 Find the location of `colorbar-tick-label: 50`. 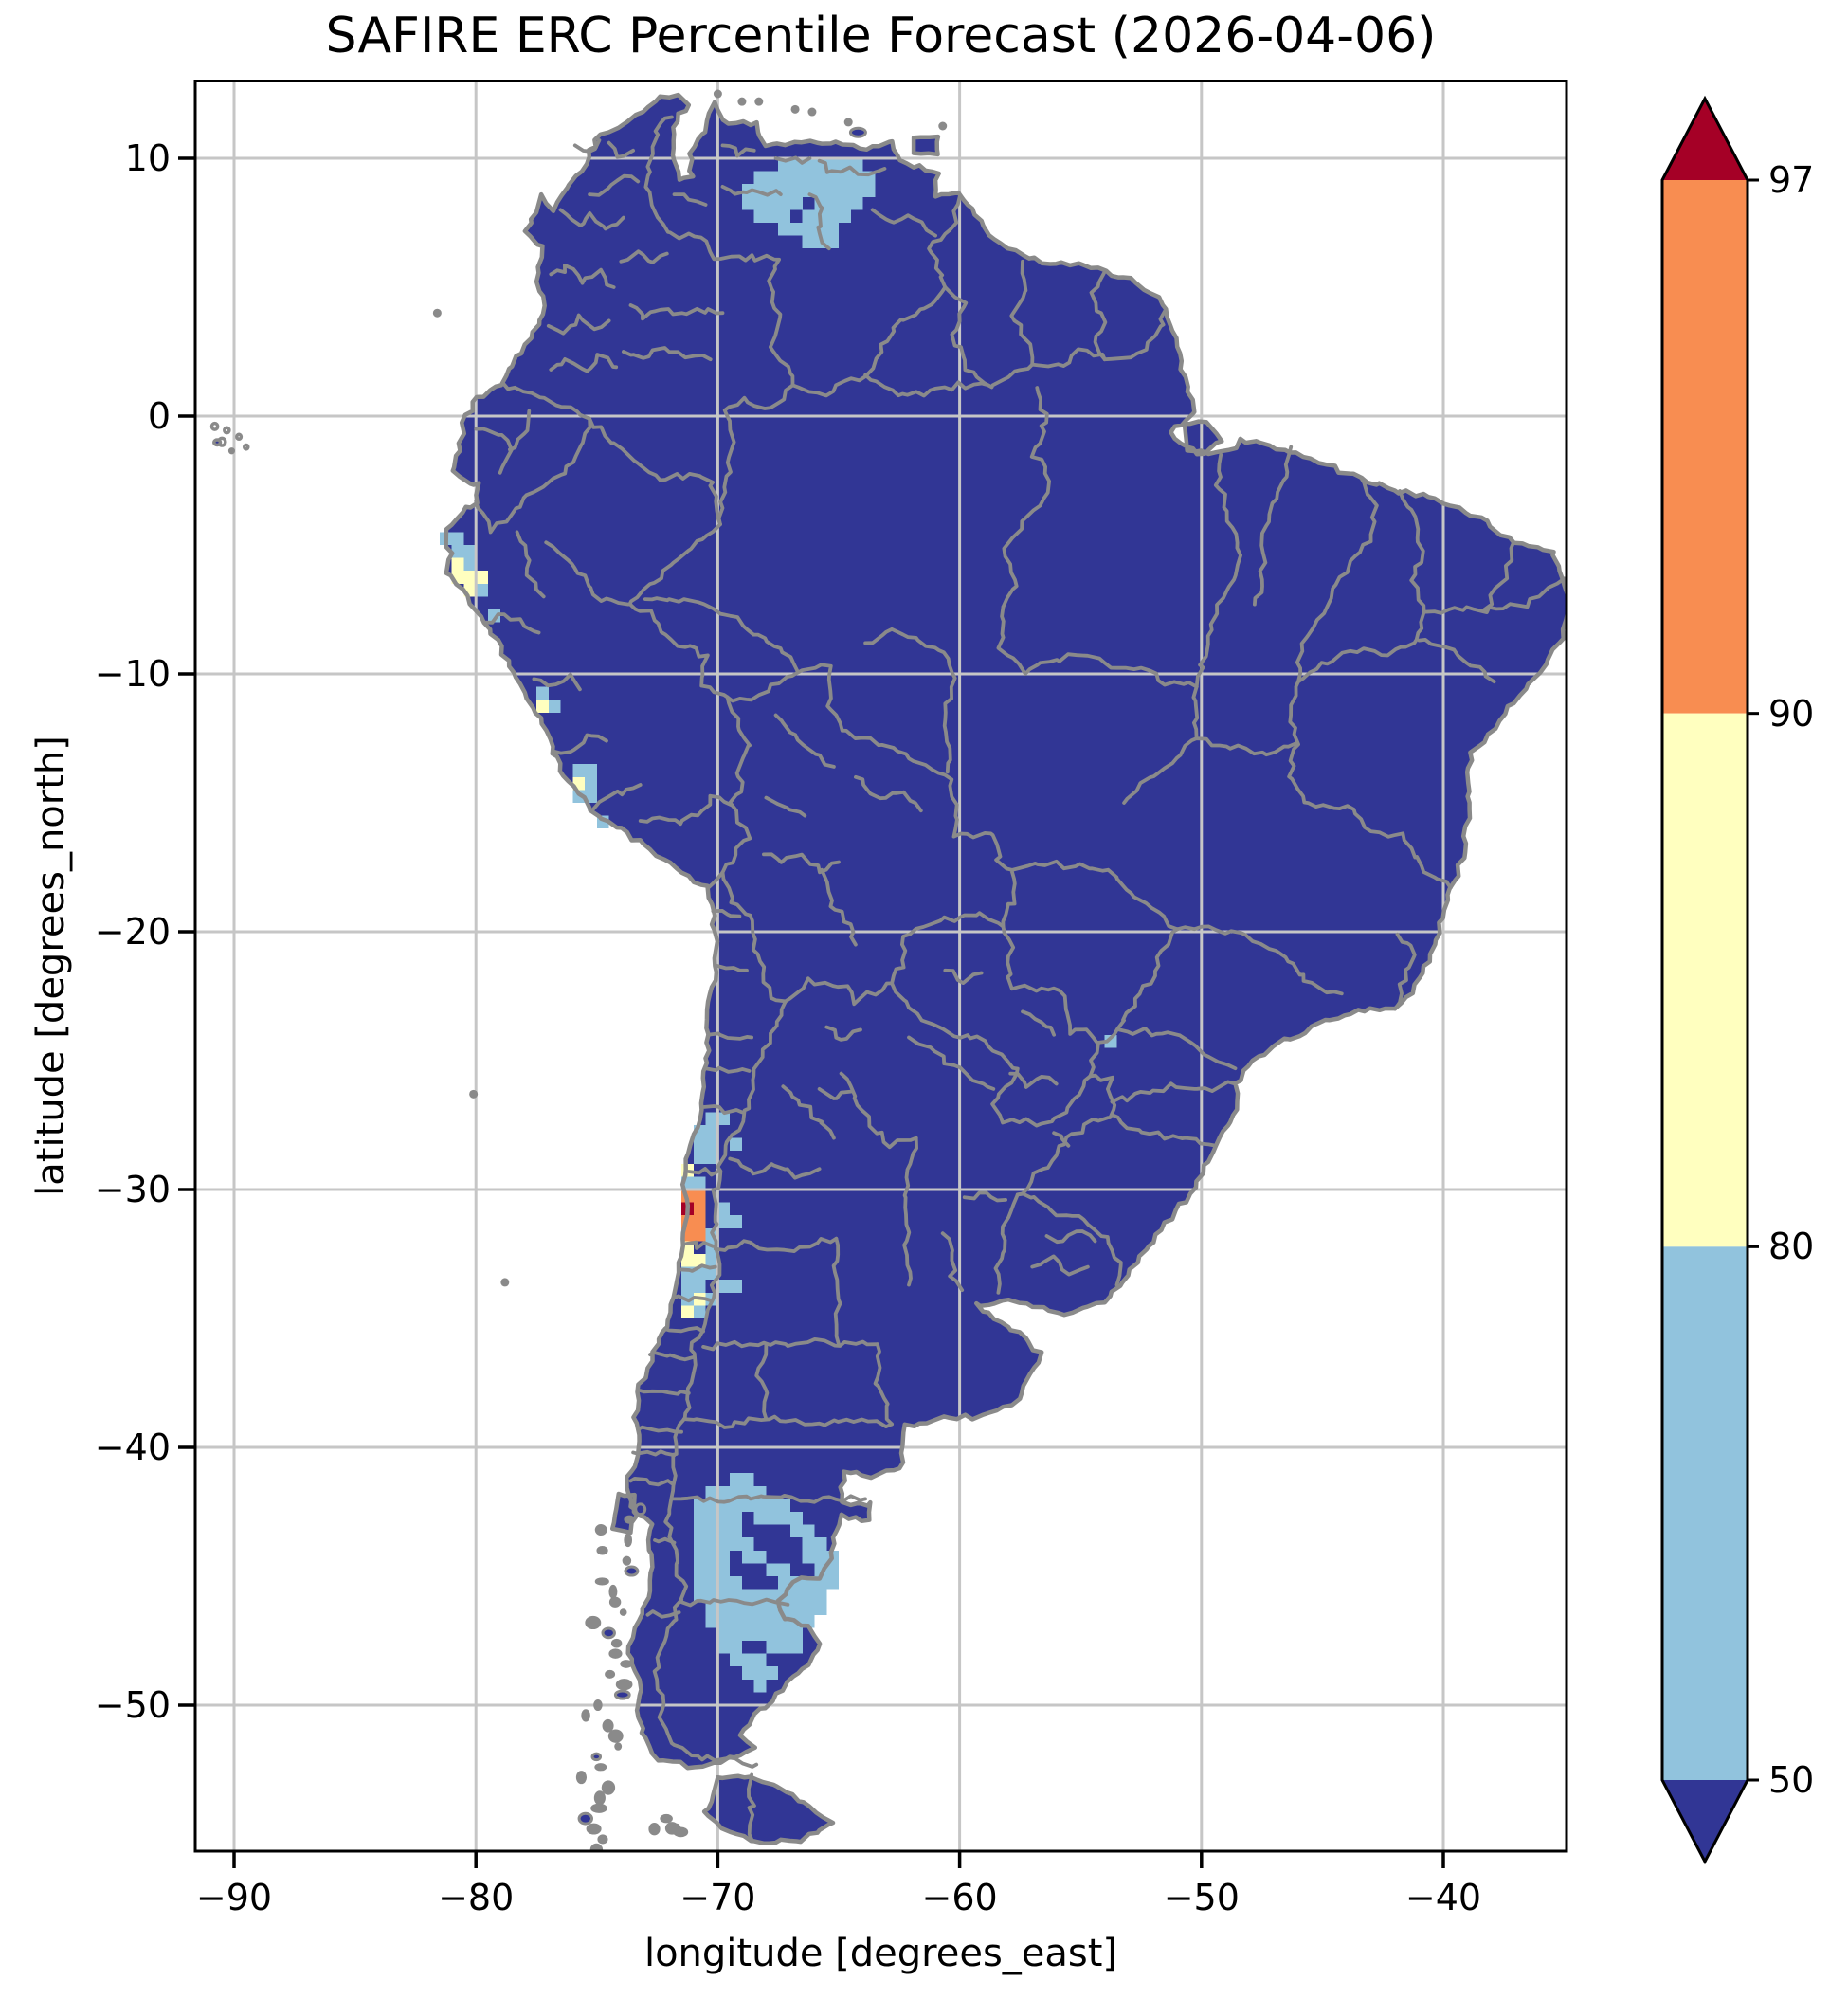

colorbar-tick-label: 50 is located at coordinates (1792, 1780).